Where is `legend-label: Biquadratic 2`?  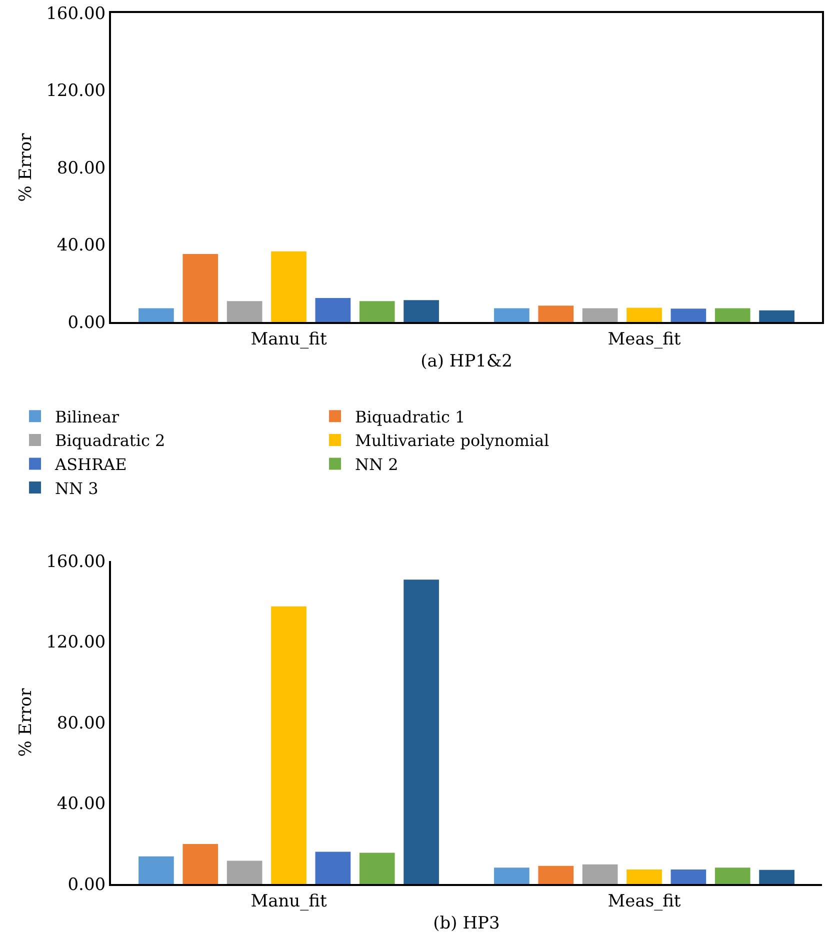 legend-label: Biquadratic 2 is located at coordinates (110, 440).